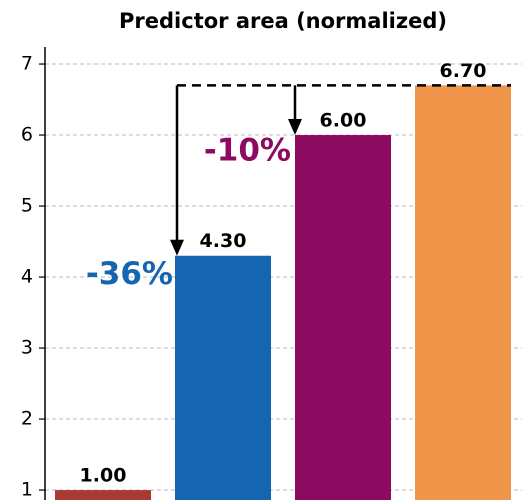  Describe the element at coordinates (463, 71) in the screenshot. I see `value-label: 6.70` at that location.